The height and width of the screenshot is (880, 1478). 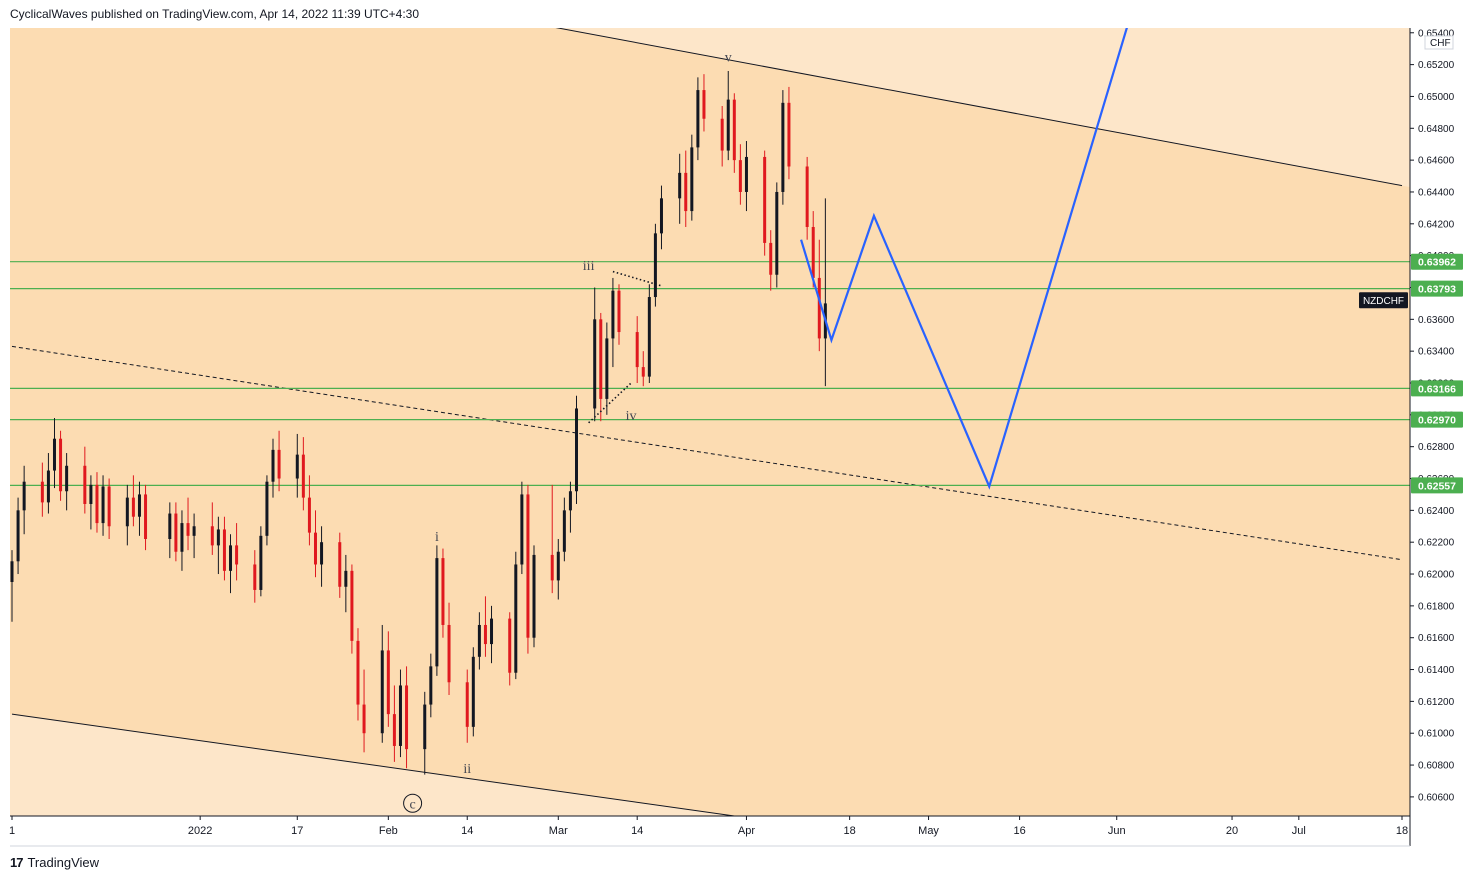 What do you see at coordinates (1437, 389) in the screenshot?
I see `level-price-label: 0.63166` at bounding box center [1437, 389].